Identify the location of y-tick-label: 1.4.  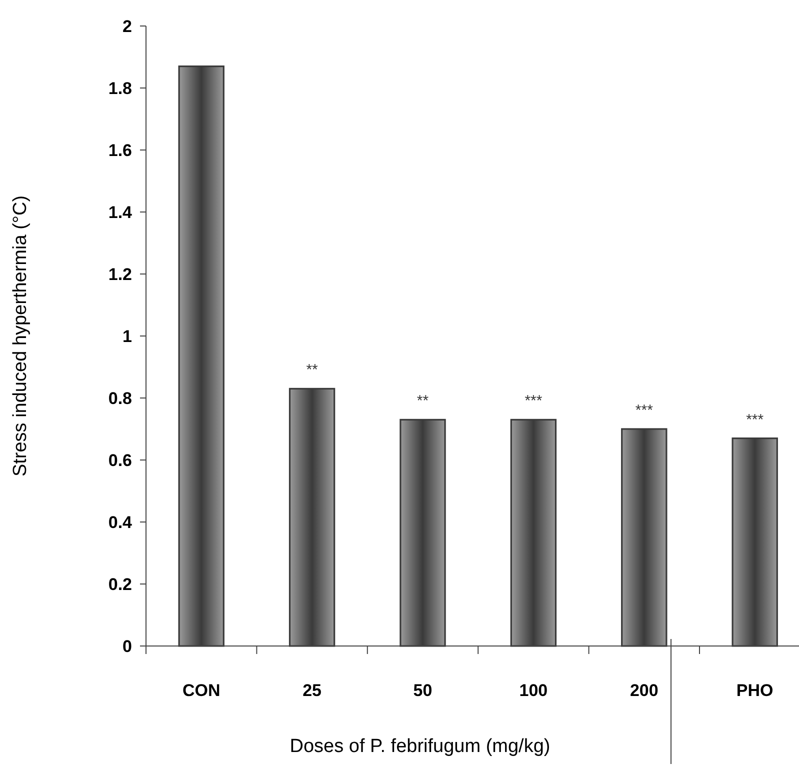
(120, 212).